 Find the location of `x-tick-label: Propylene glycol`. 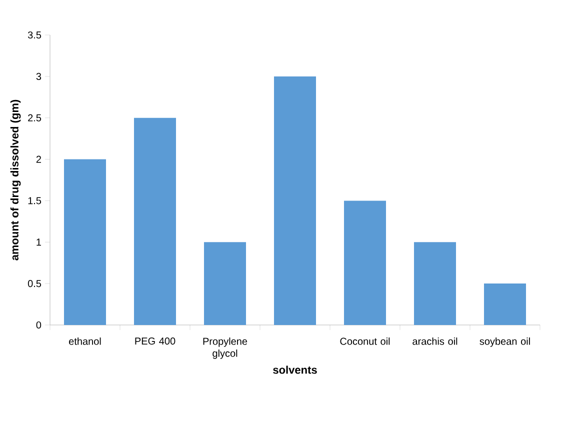

x-tick-label: Propylene glycol is located at coordinates (225, 348).